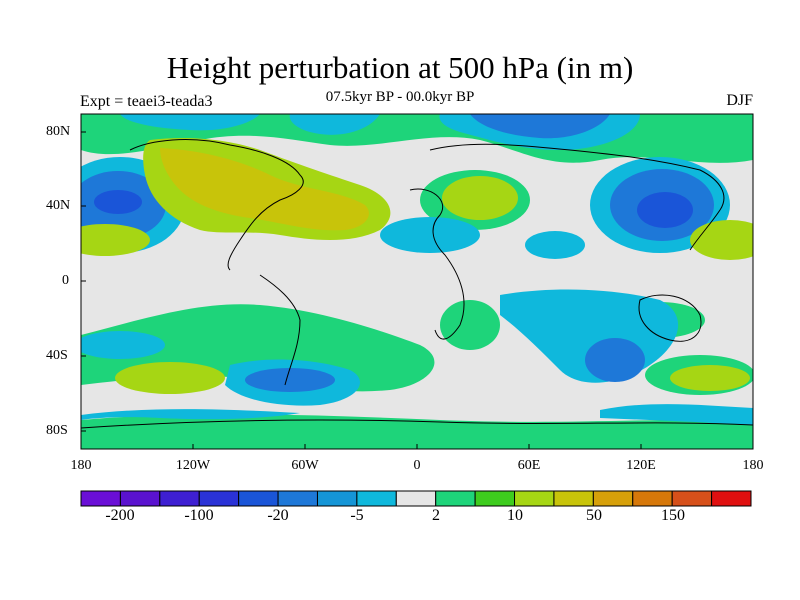 The height and width of the screenshot is (600, 800). Describe the element at coordinates (540, 126) in the screenshot. I see `contour-siberia-blue` at that location.